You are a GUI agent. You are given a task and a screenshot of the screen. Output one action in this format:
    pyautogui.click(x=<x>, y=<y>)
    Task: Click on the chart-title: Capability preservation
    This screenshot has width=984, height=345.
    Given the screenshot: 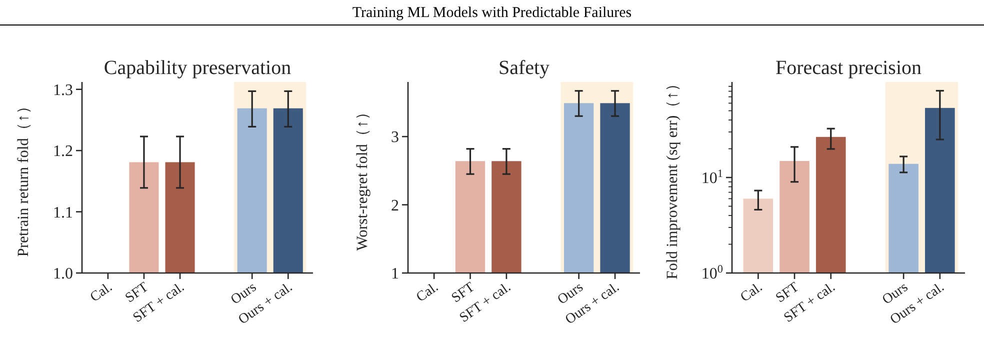 What is the action you would take?
    pyautogui.click(x=198, y=68)
    